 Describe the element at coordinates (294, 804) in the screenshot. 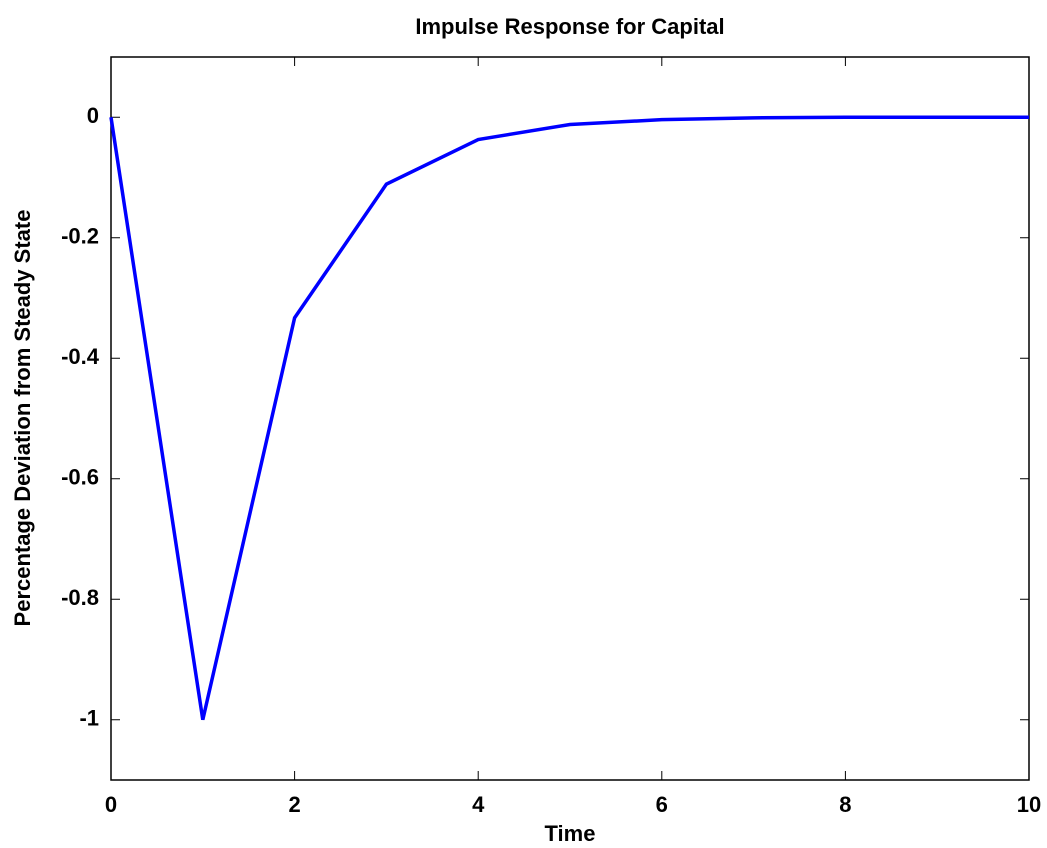

I see `x-tick-label: 2` at that location.